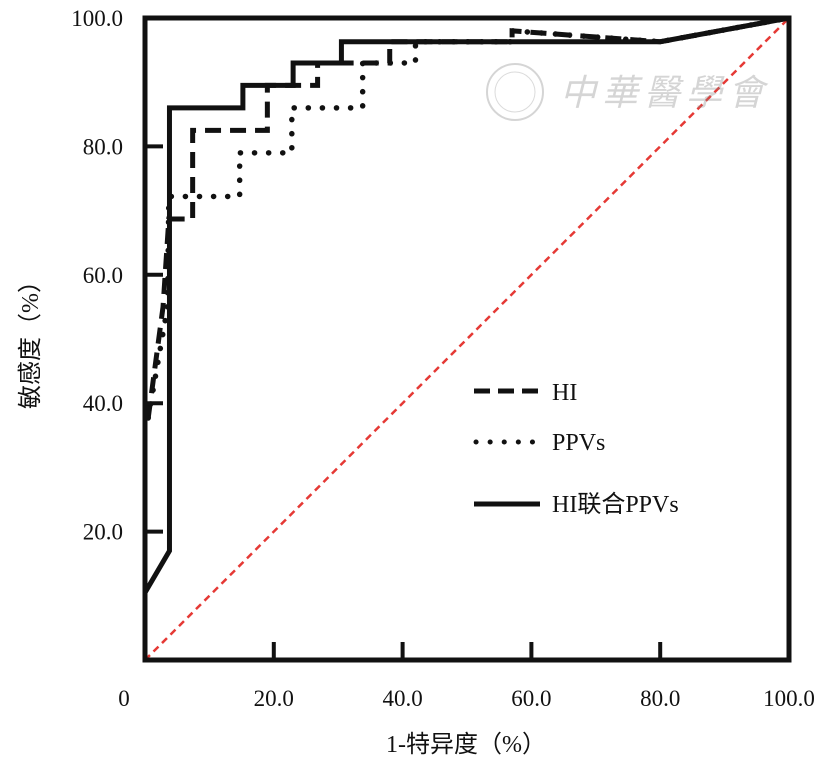 This screenshot has width=827, height=761. I want to click on legend: HI PPVs HI联合PPVs, so click(576, 449).